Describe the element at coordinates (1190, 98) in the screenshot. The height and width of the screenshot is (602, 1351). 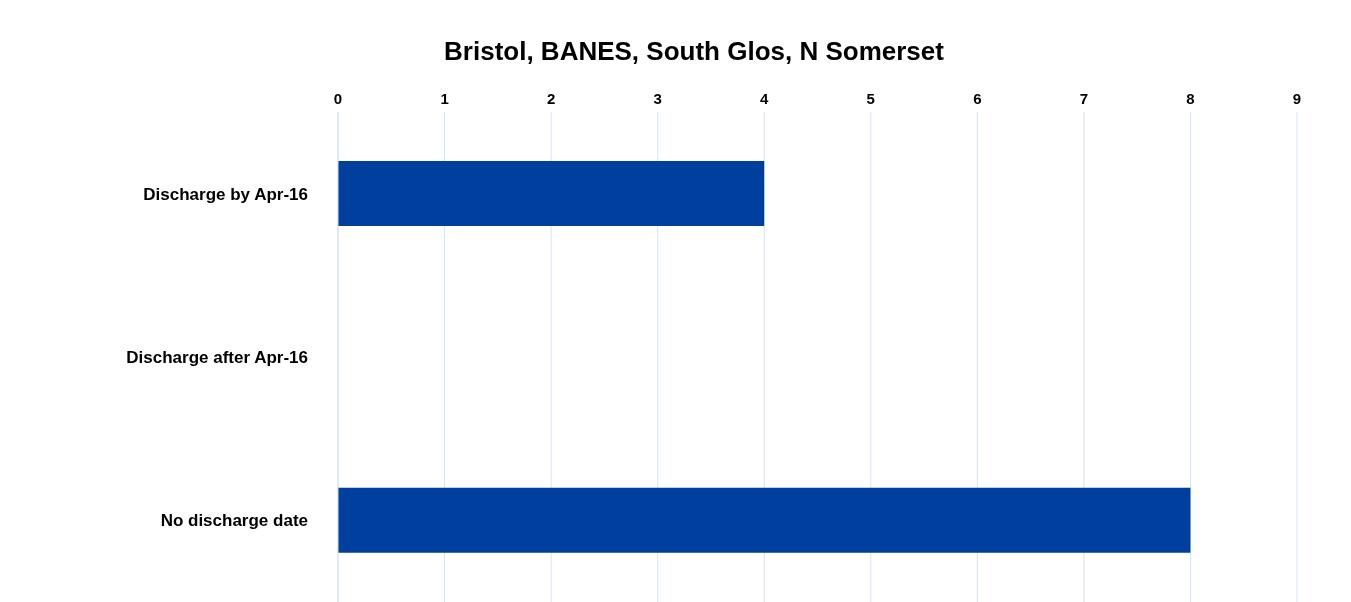
I see `x-tick-label: 8` at that location.